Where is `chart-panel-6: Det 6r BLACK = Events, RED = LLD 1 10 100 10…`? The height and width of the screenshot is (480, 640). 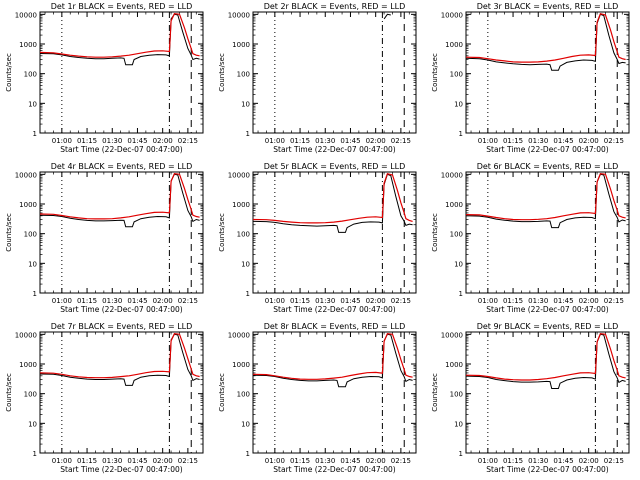 chart-panel-6: Det 6r BLACK = Events, RED = LLD 1 10 100 10… is located at coordinates (530, 238).